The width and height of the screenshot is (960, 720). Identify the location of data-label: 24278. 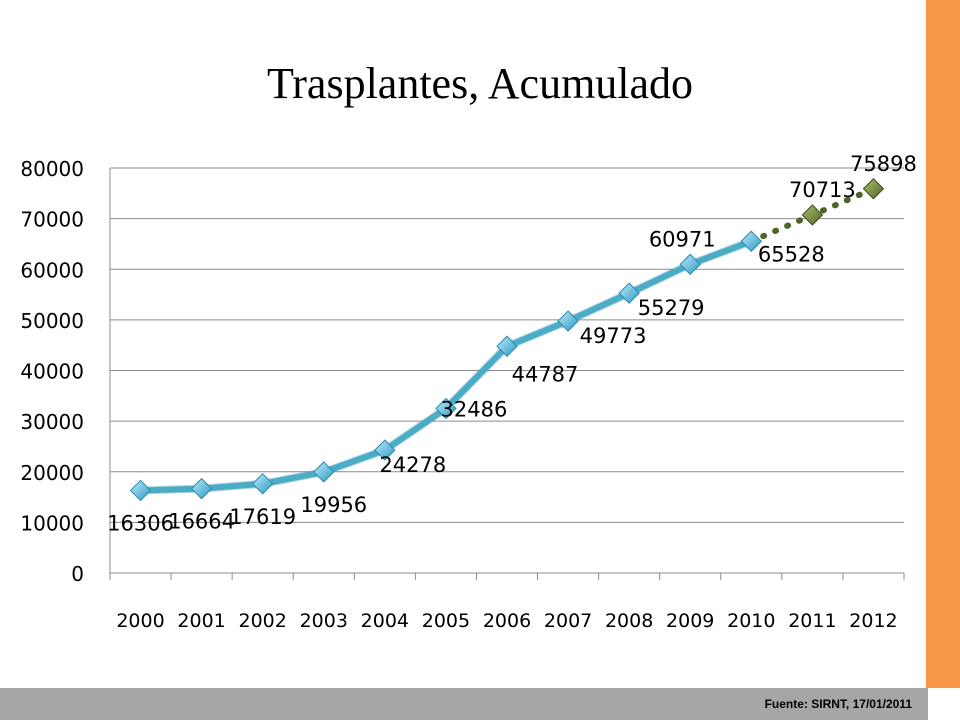
(412, 465).